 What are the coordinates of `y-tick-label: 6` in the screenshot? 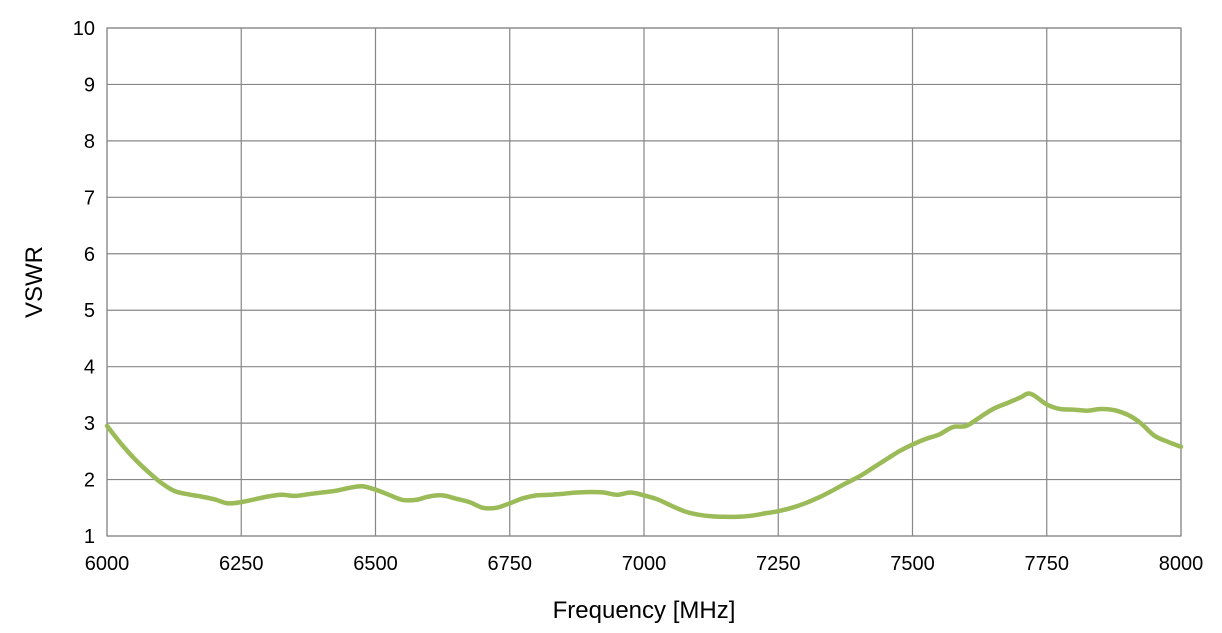 It's located at (89, 255).